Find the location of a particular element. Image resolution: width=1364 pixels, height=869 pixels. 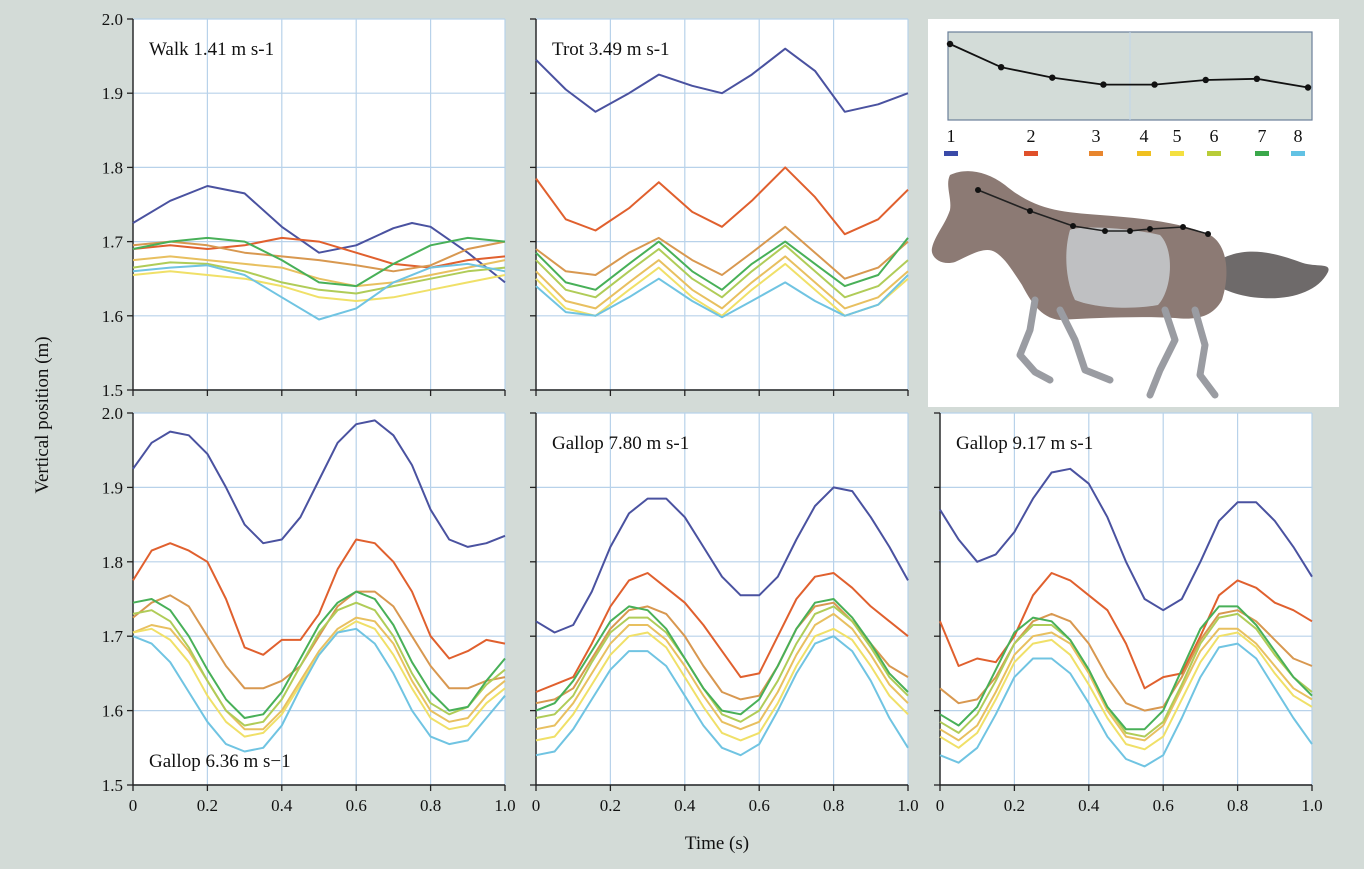

marker-label-5: 5 is located at coordinates (1177, 136).